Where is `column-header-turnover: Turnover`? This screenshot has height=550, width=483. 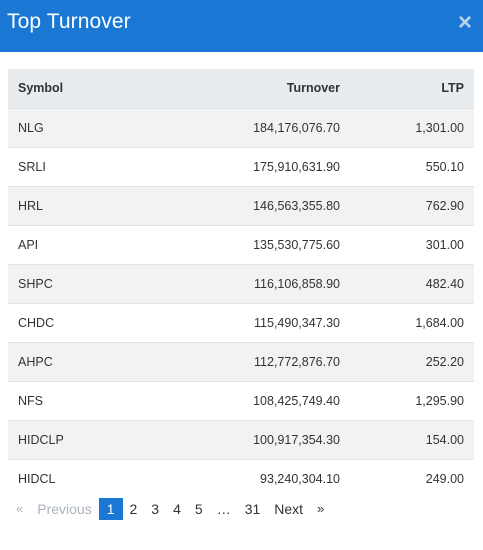 column-header-turnover: Turnover is located at coordinates (239, 89).